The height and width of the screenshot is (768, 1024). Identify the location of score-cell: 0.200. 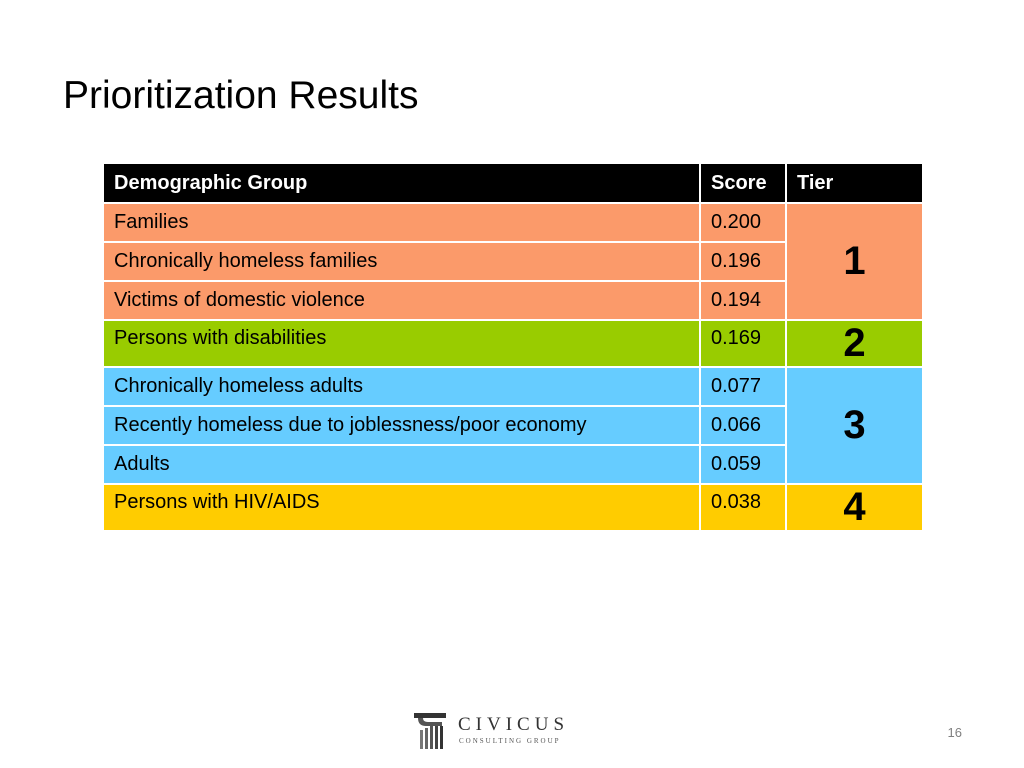
(743, 222).